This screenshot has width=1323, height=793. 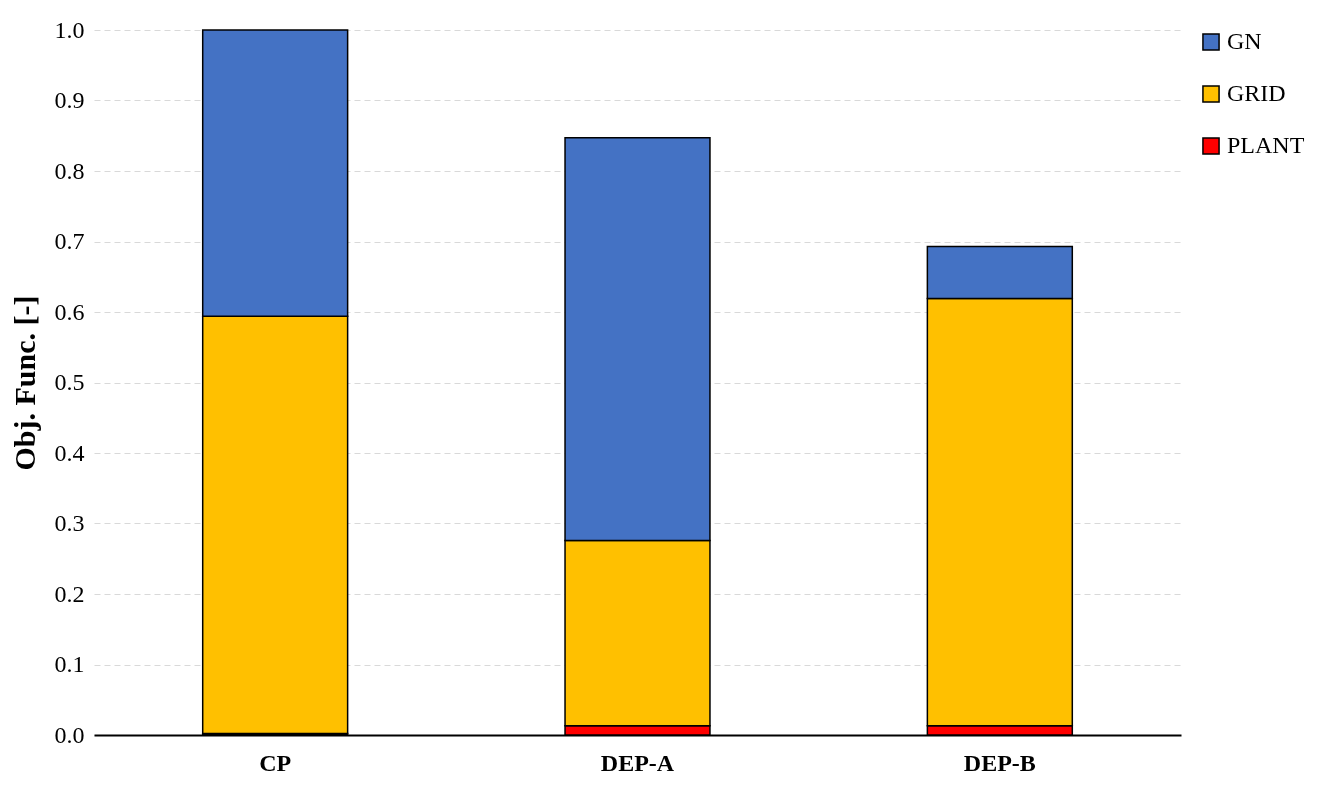 I want to click on y-axis-title: Obj. Func. [-], so click(x=24, y=383).